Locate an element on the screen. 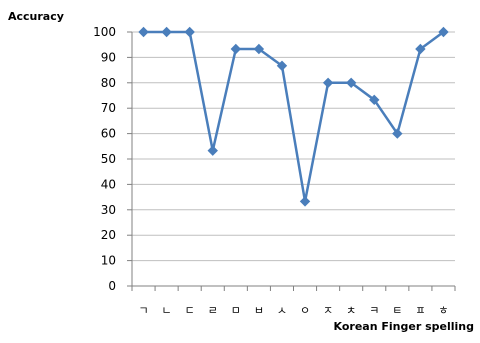  y-tick-label: 10 is located at coordinates (108, 261).